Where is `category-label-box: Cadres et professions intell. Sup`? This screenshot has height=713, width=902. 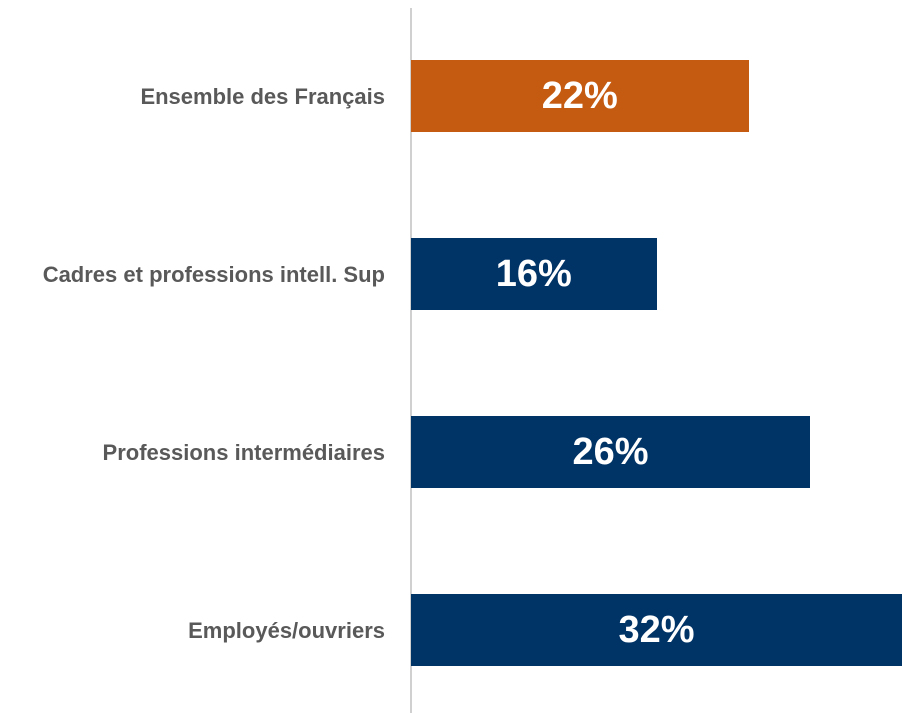 category-label-box: Cadres et professions intell. Sup is located at coordinates (192, 274).